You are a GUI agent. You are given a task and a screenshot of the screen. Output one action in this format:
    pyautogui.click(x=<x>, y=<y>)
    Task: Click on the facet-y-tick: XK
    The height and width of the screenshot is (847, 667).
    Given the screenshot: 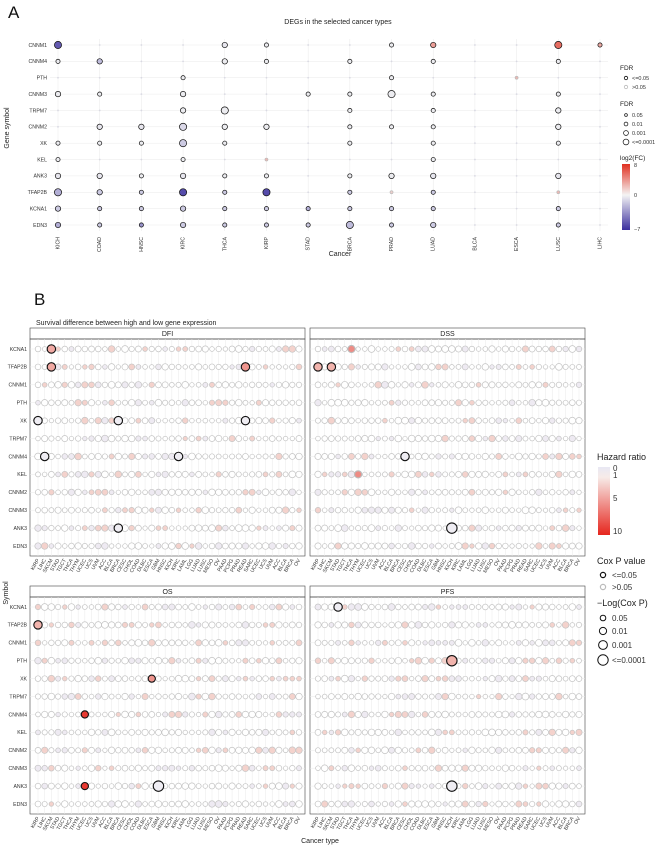 What is the action you would take?
    pyautogui.click(x=23, y=421)
    